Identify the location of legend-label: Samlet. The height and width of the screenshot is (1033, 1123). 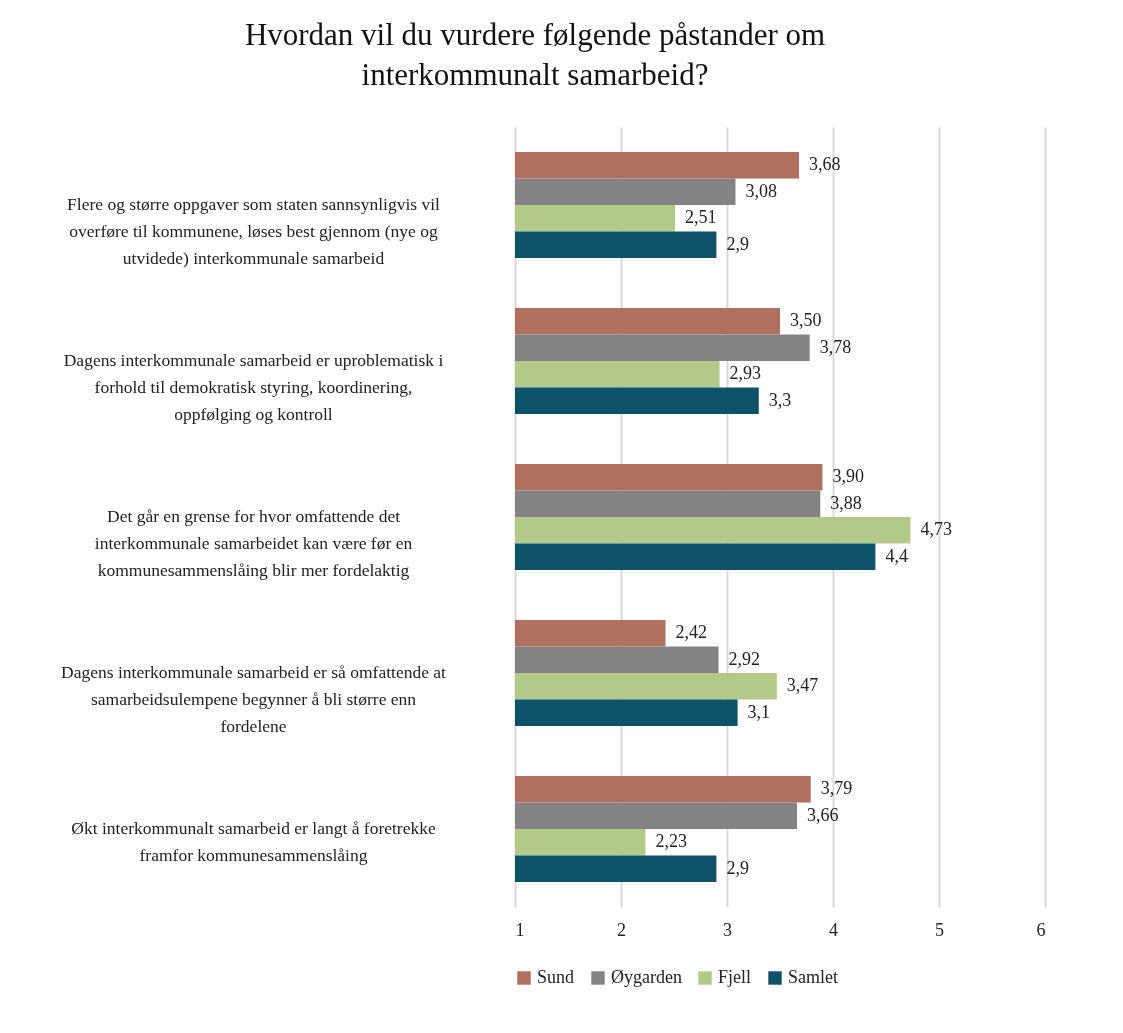
(813, 977).